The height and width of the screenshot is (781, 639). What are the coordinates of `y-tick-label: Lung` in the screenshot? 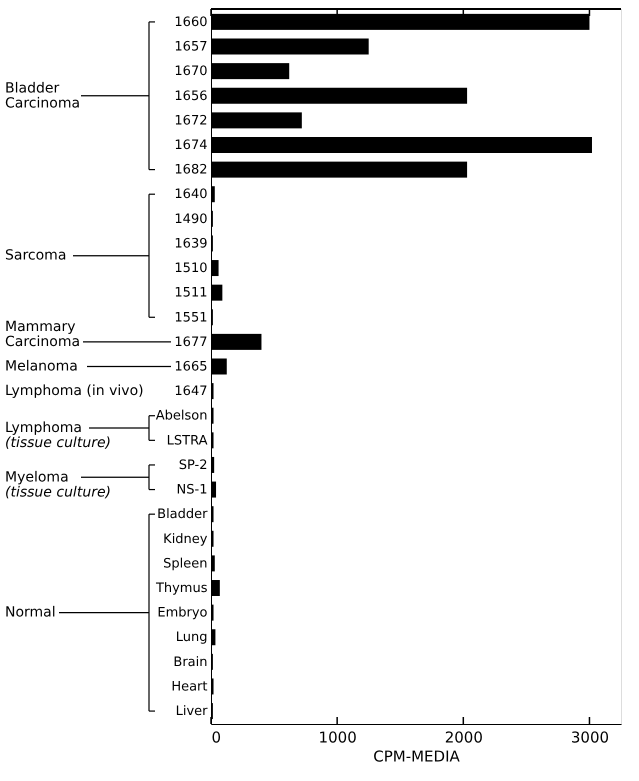 It's located at (192, 638).